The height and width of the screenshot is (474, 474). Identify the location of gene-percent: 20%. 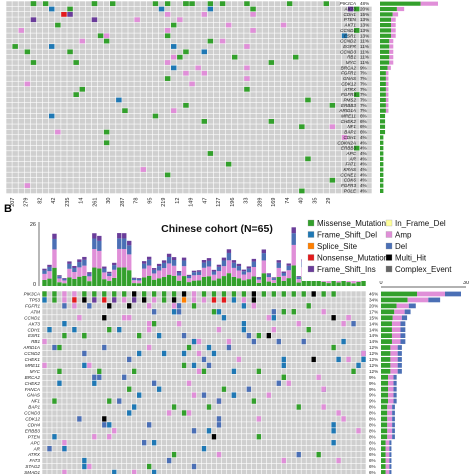
(364, 9).